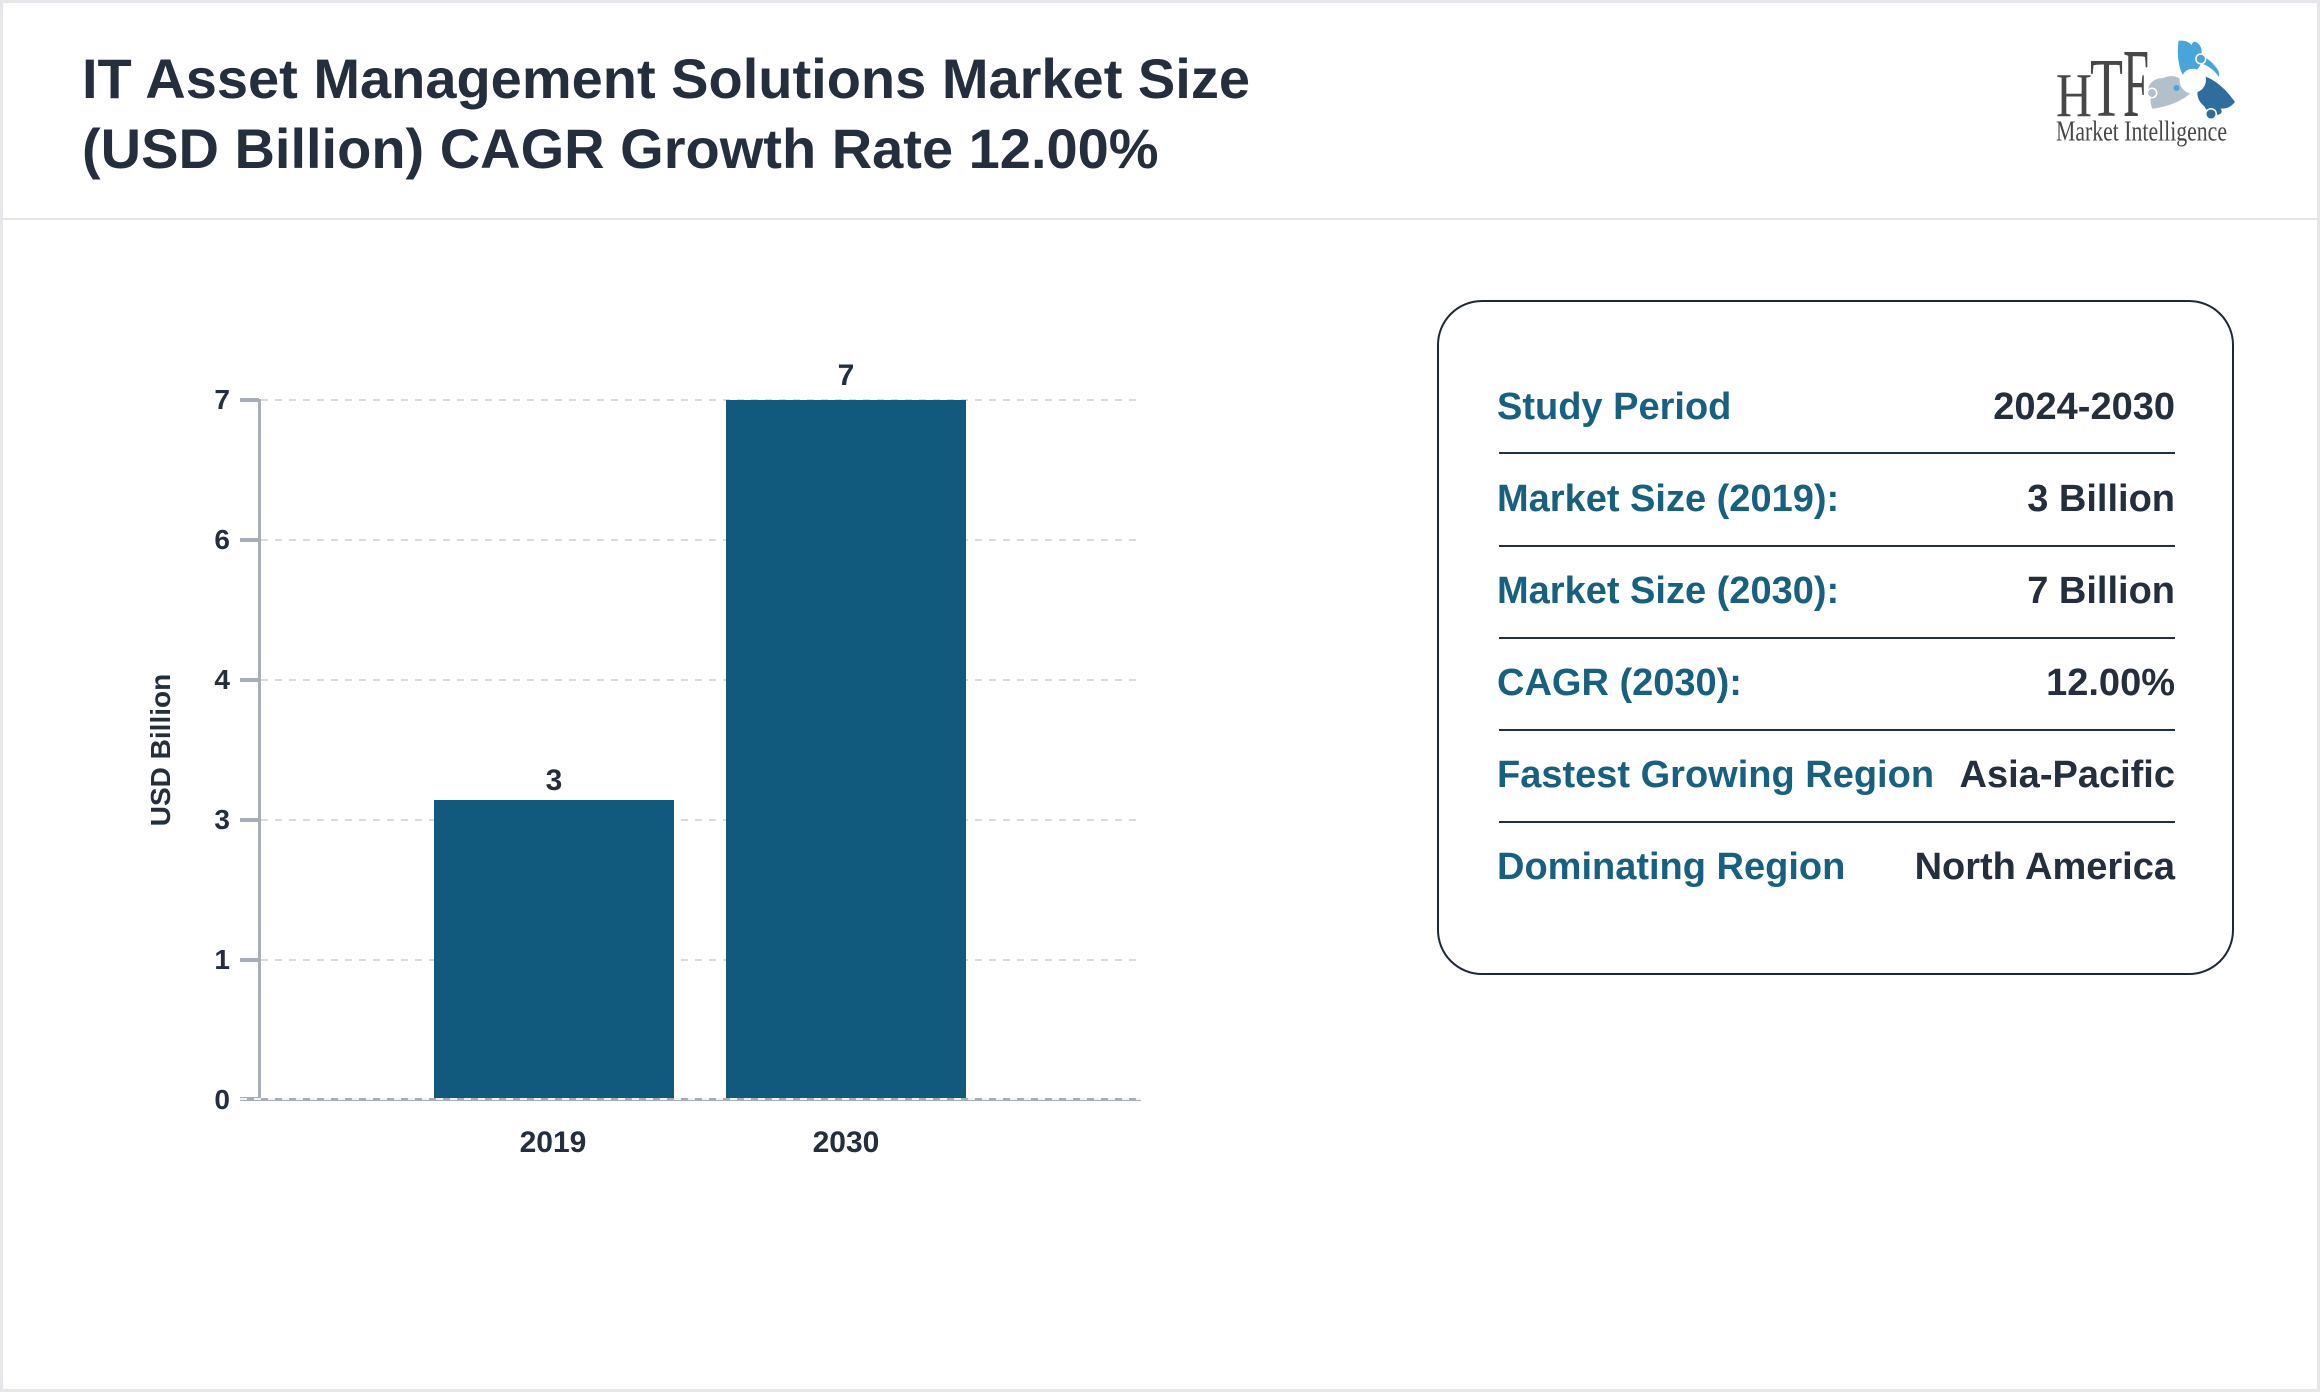 The height and width of the screenshot is (1392, 2320). What do you see at coordinates (2136, 86) in the screenshot?
I see `svg-text: F` at bounding box center [2136, 86].